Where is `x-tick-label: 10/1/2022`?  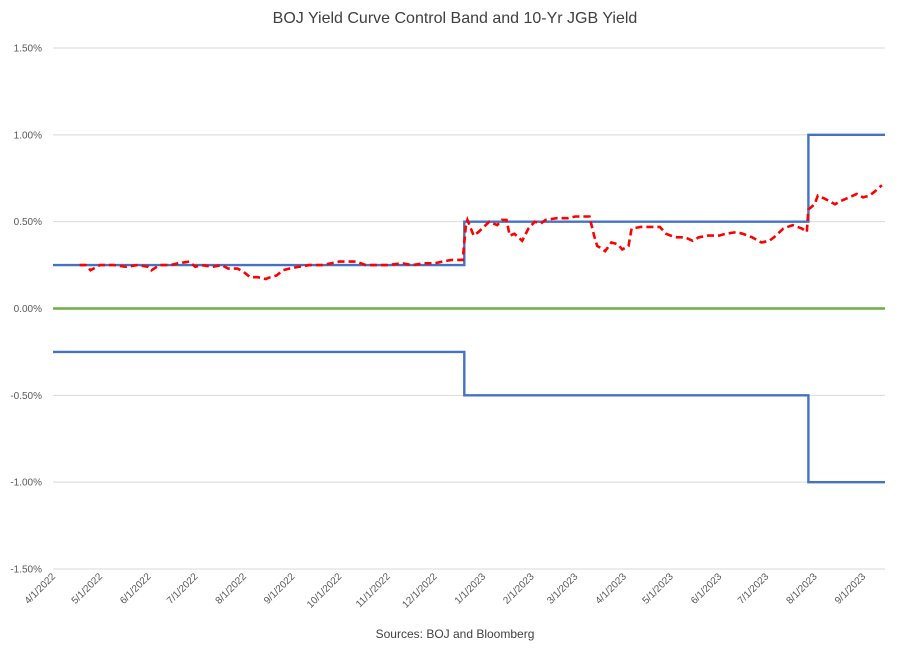
x-tick-label: 10/1/2022 is located at coordinates (325, 591).